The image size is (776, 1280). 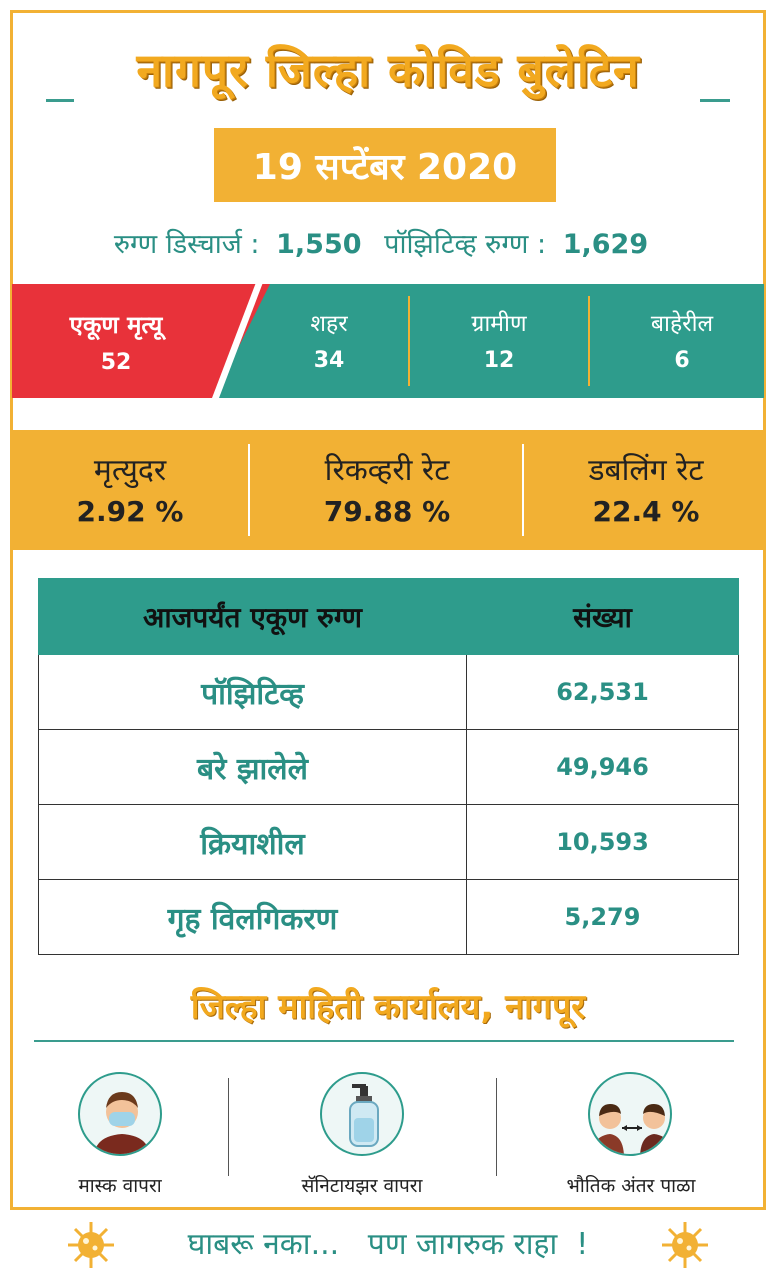 What do you see at coordinates (630, 1114) in the screenshot?
I see `social-distance-icon` at bounding box center [630, 1114].